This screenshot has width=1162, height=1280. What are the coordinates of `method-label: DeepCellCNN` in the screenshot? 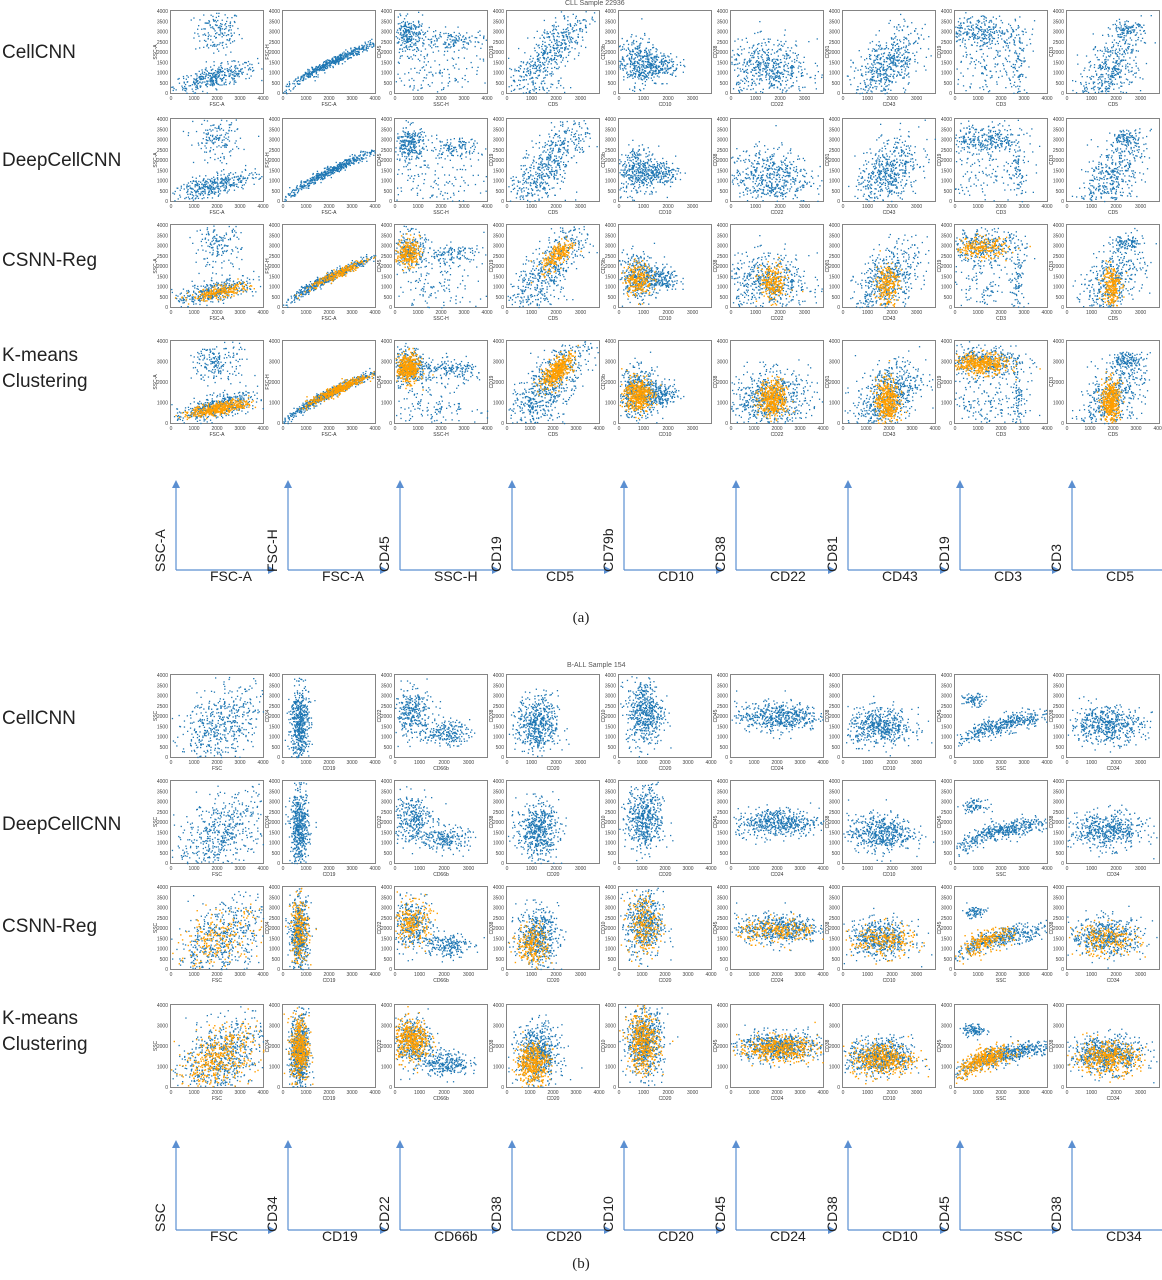 It's located at (61, 161).